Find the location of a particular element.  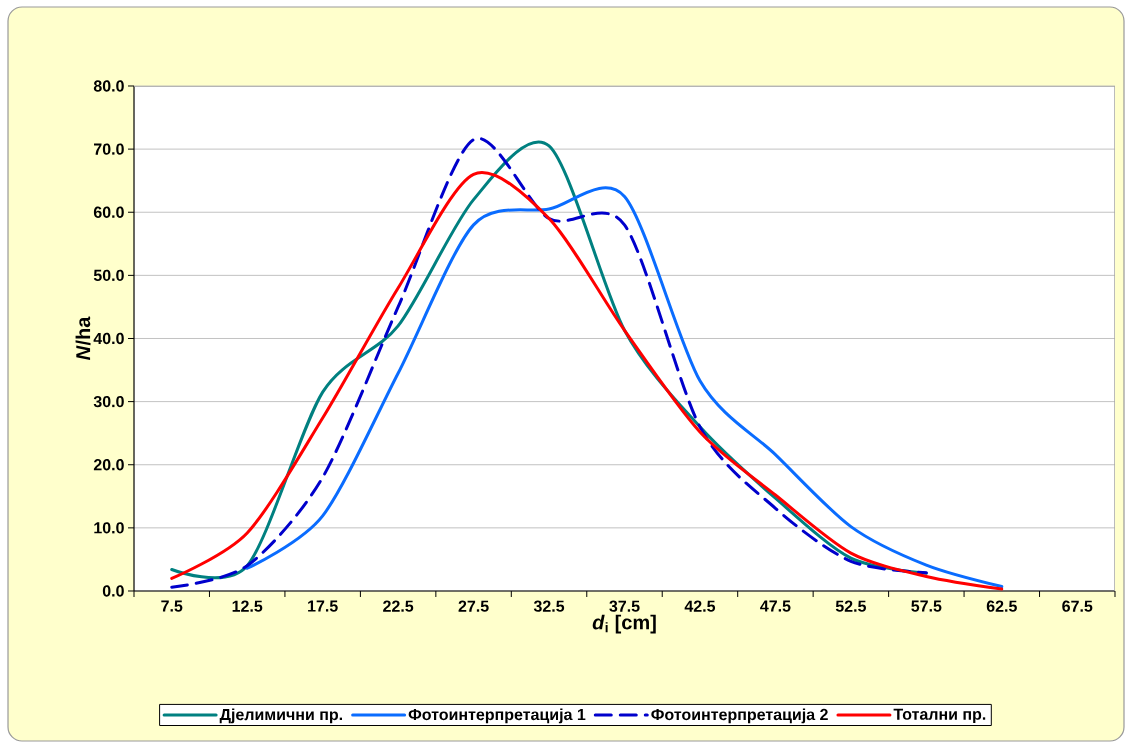

x-tick-label: 52.5 is located at coordinates (851, 606).